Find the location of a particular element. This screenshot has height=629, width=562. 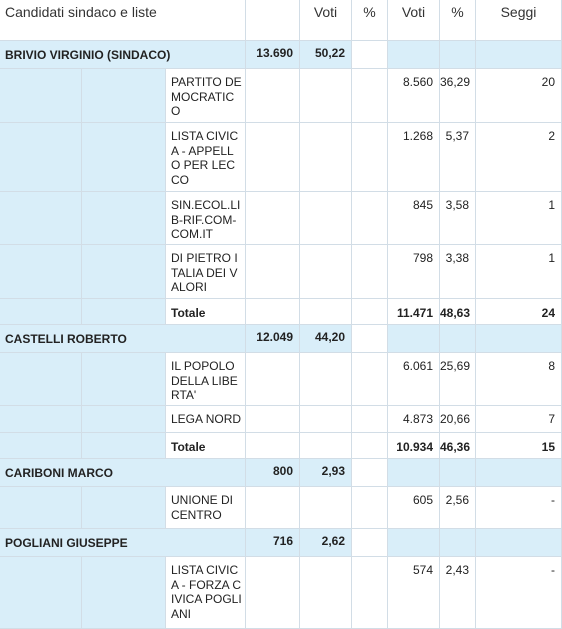

list-name: LEGA NORD is located at coordinates (206, 419).